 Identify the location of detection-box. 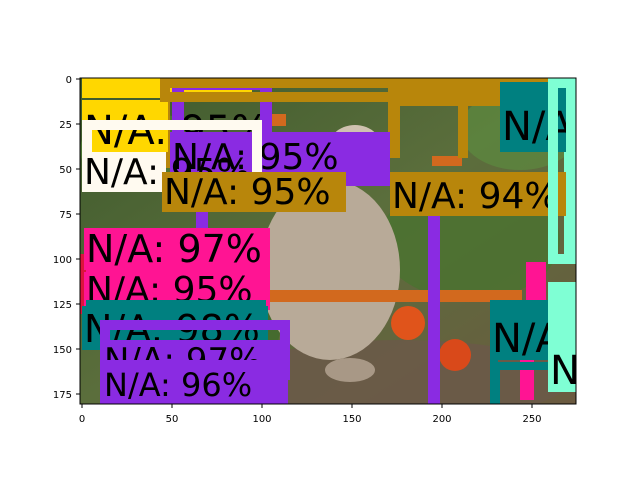
(562, 171).